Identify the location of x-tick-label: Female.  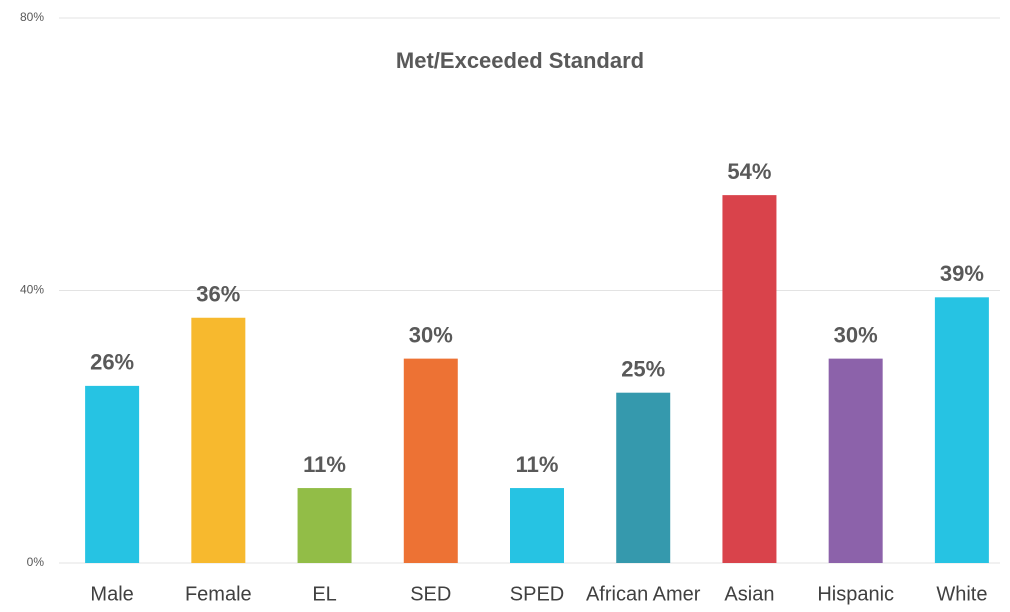
(218, 594).